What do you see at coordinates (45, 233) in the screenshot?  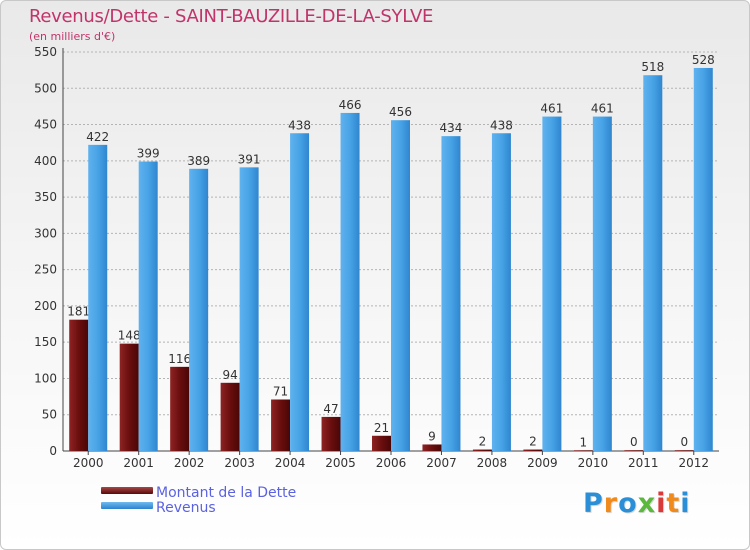 I see `y-tick-label: 300` at bounding box center [45, 233].